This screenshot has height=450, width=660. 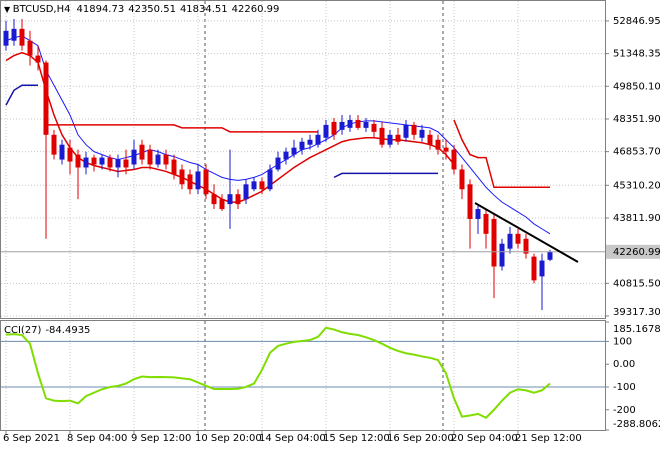 I want to click on x-tick-label: 8 Sep 04:00, so click(x=97, y=438).